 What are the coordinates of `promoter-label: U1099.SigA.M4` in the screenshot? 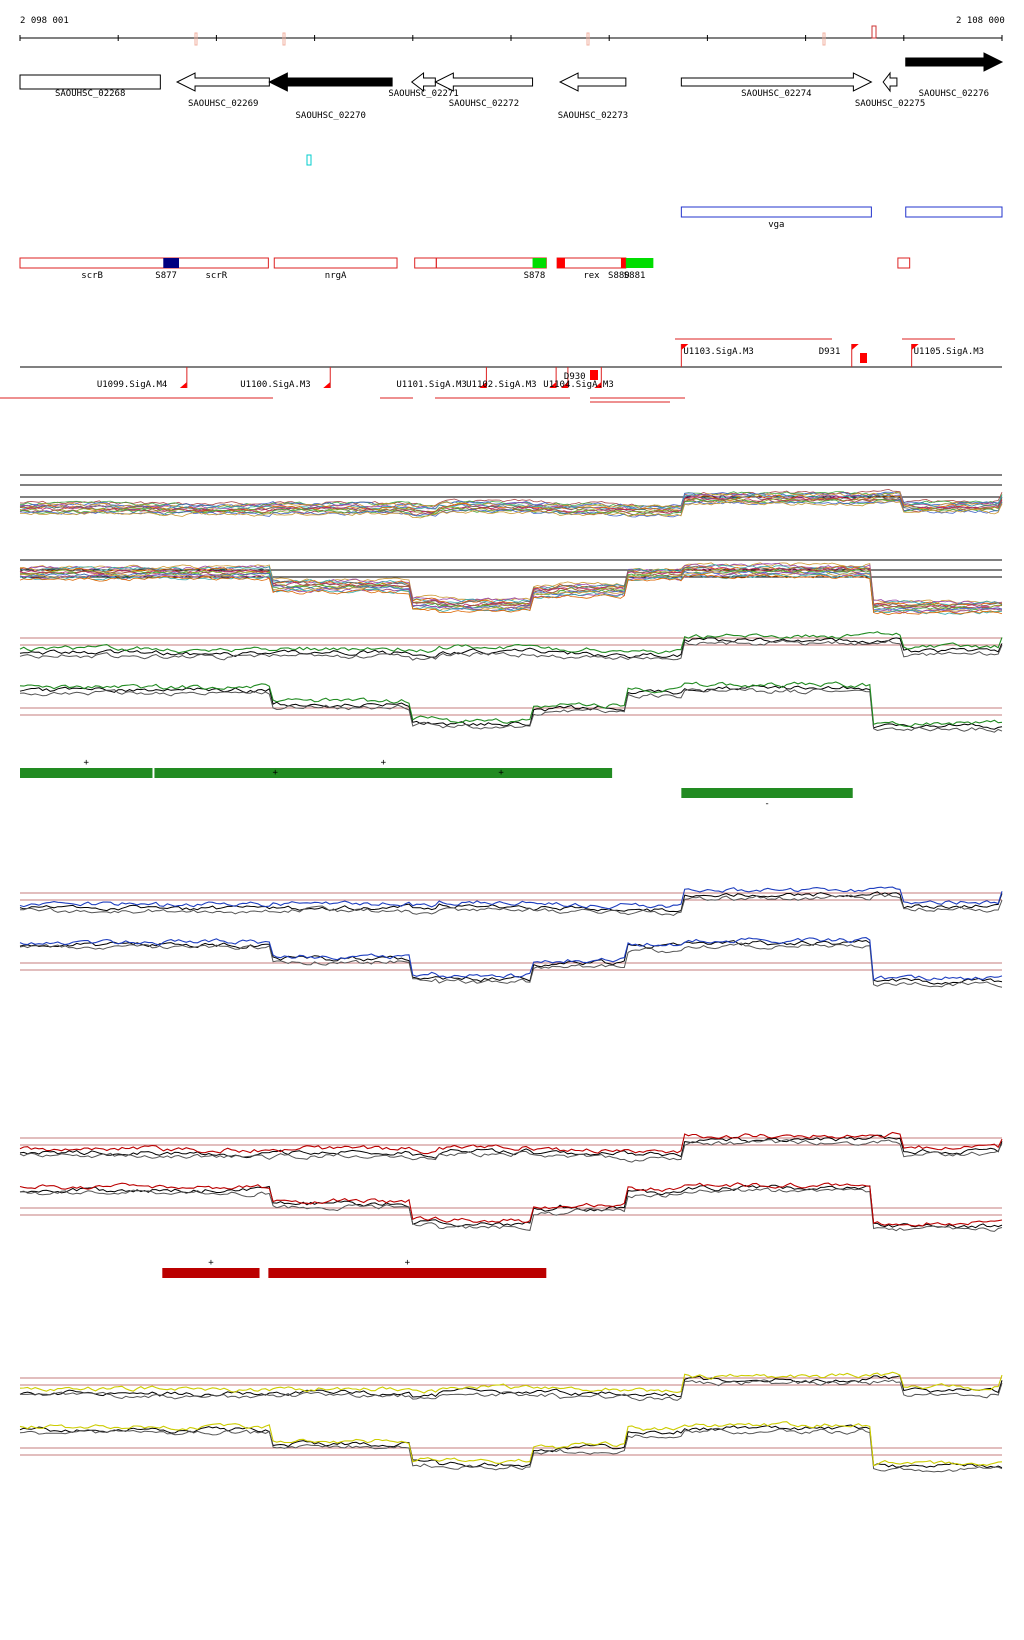 It's located at (132, 385).